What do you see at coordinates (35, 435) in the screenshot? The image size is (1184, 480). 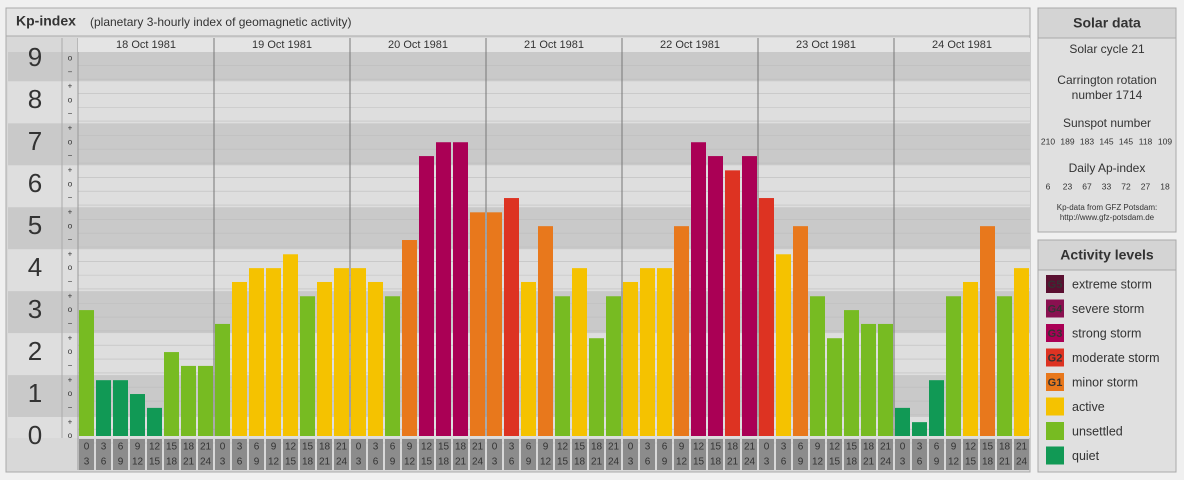 I see `y-tick-label: 0` at bounding box center [35, 435].